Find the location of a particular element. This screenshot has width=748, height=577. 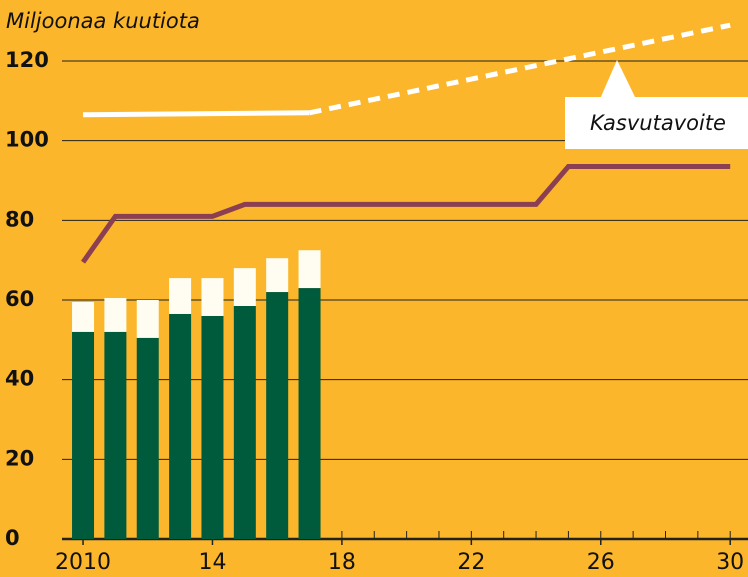

y-tick-label: 120 is located at coordinates (27, 60).